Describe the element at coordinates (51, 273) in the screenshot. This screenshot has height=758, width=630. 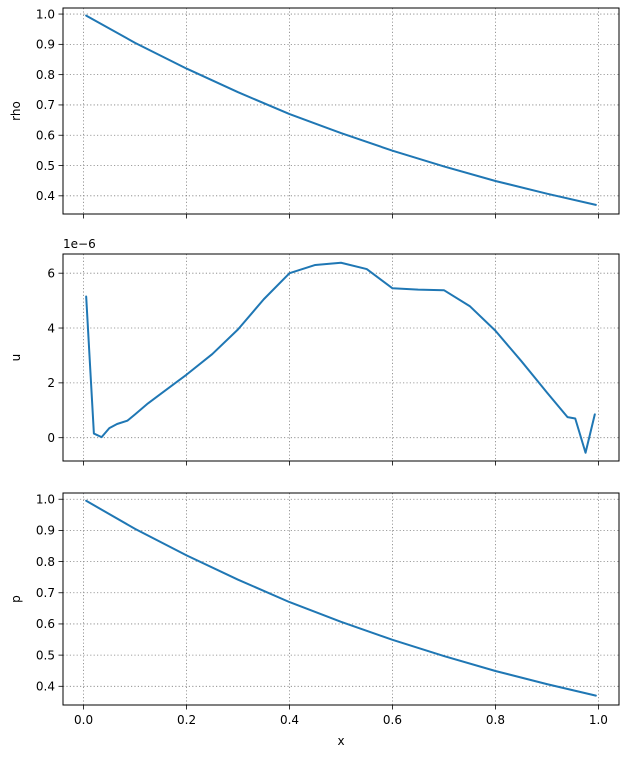
I see `y-tick-label: 6` at that location.